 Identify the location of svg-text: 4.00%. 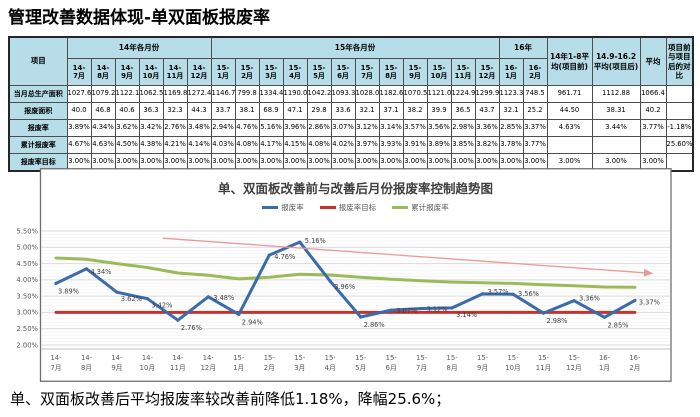
(27, 280).